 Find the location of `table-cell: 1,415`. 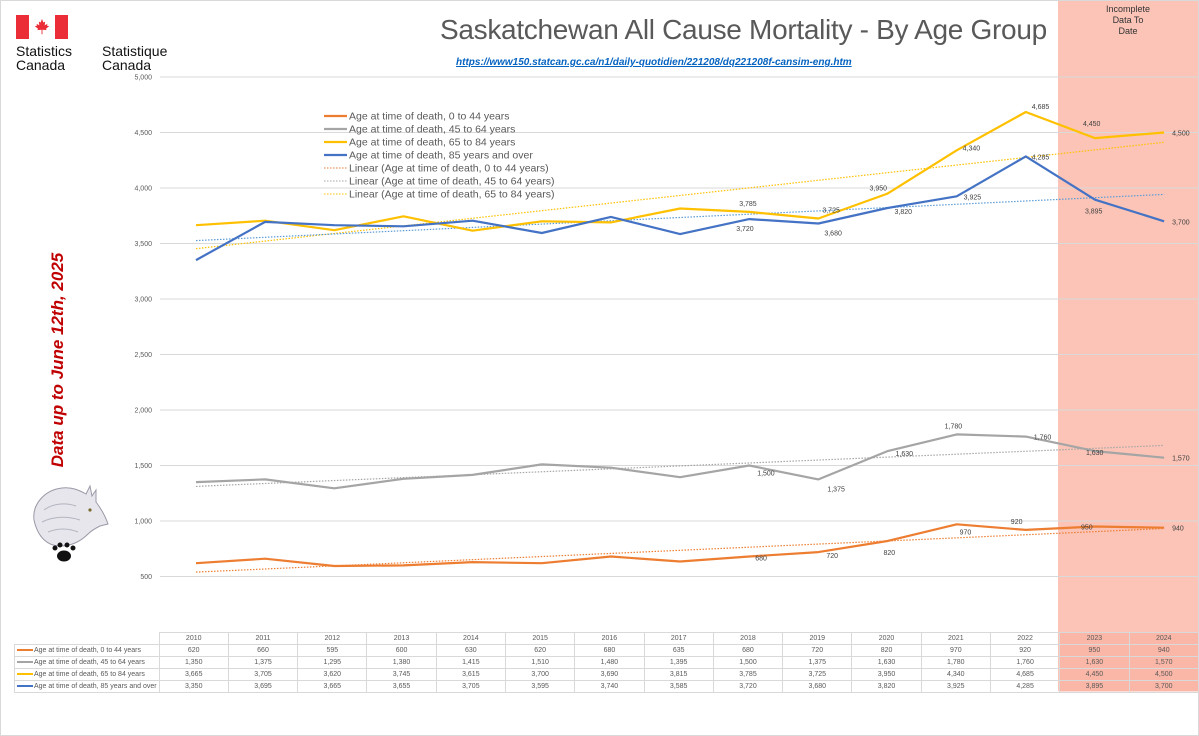

table-cell: 1,415 is located at coordinates (470, 662).